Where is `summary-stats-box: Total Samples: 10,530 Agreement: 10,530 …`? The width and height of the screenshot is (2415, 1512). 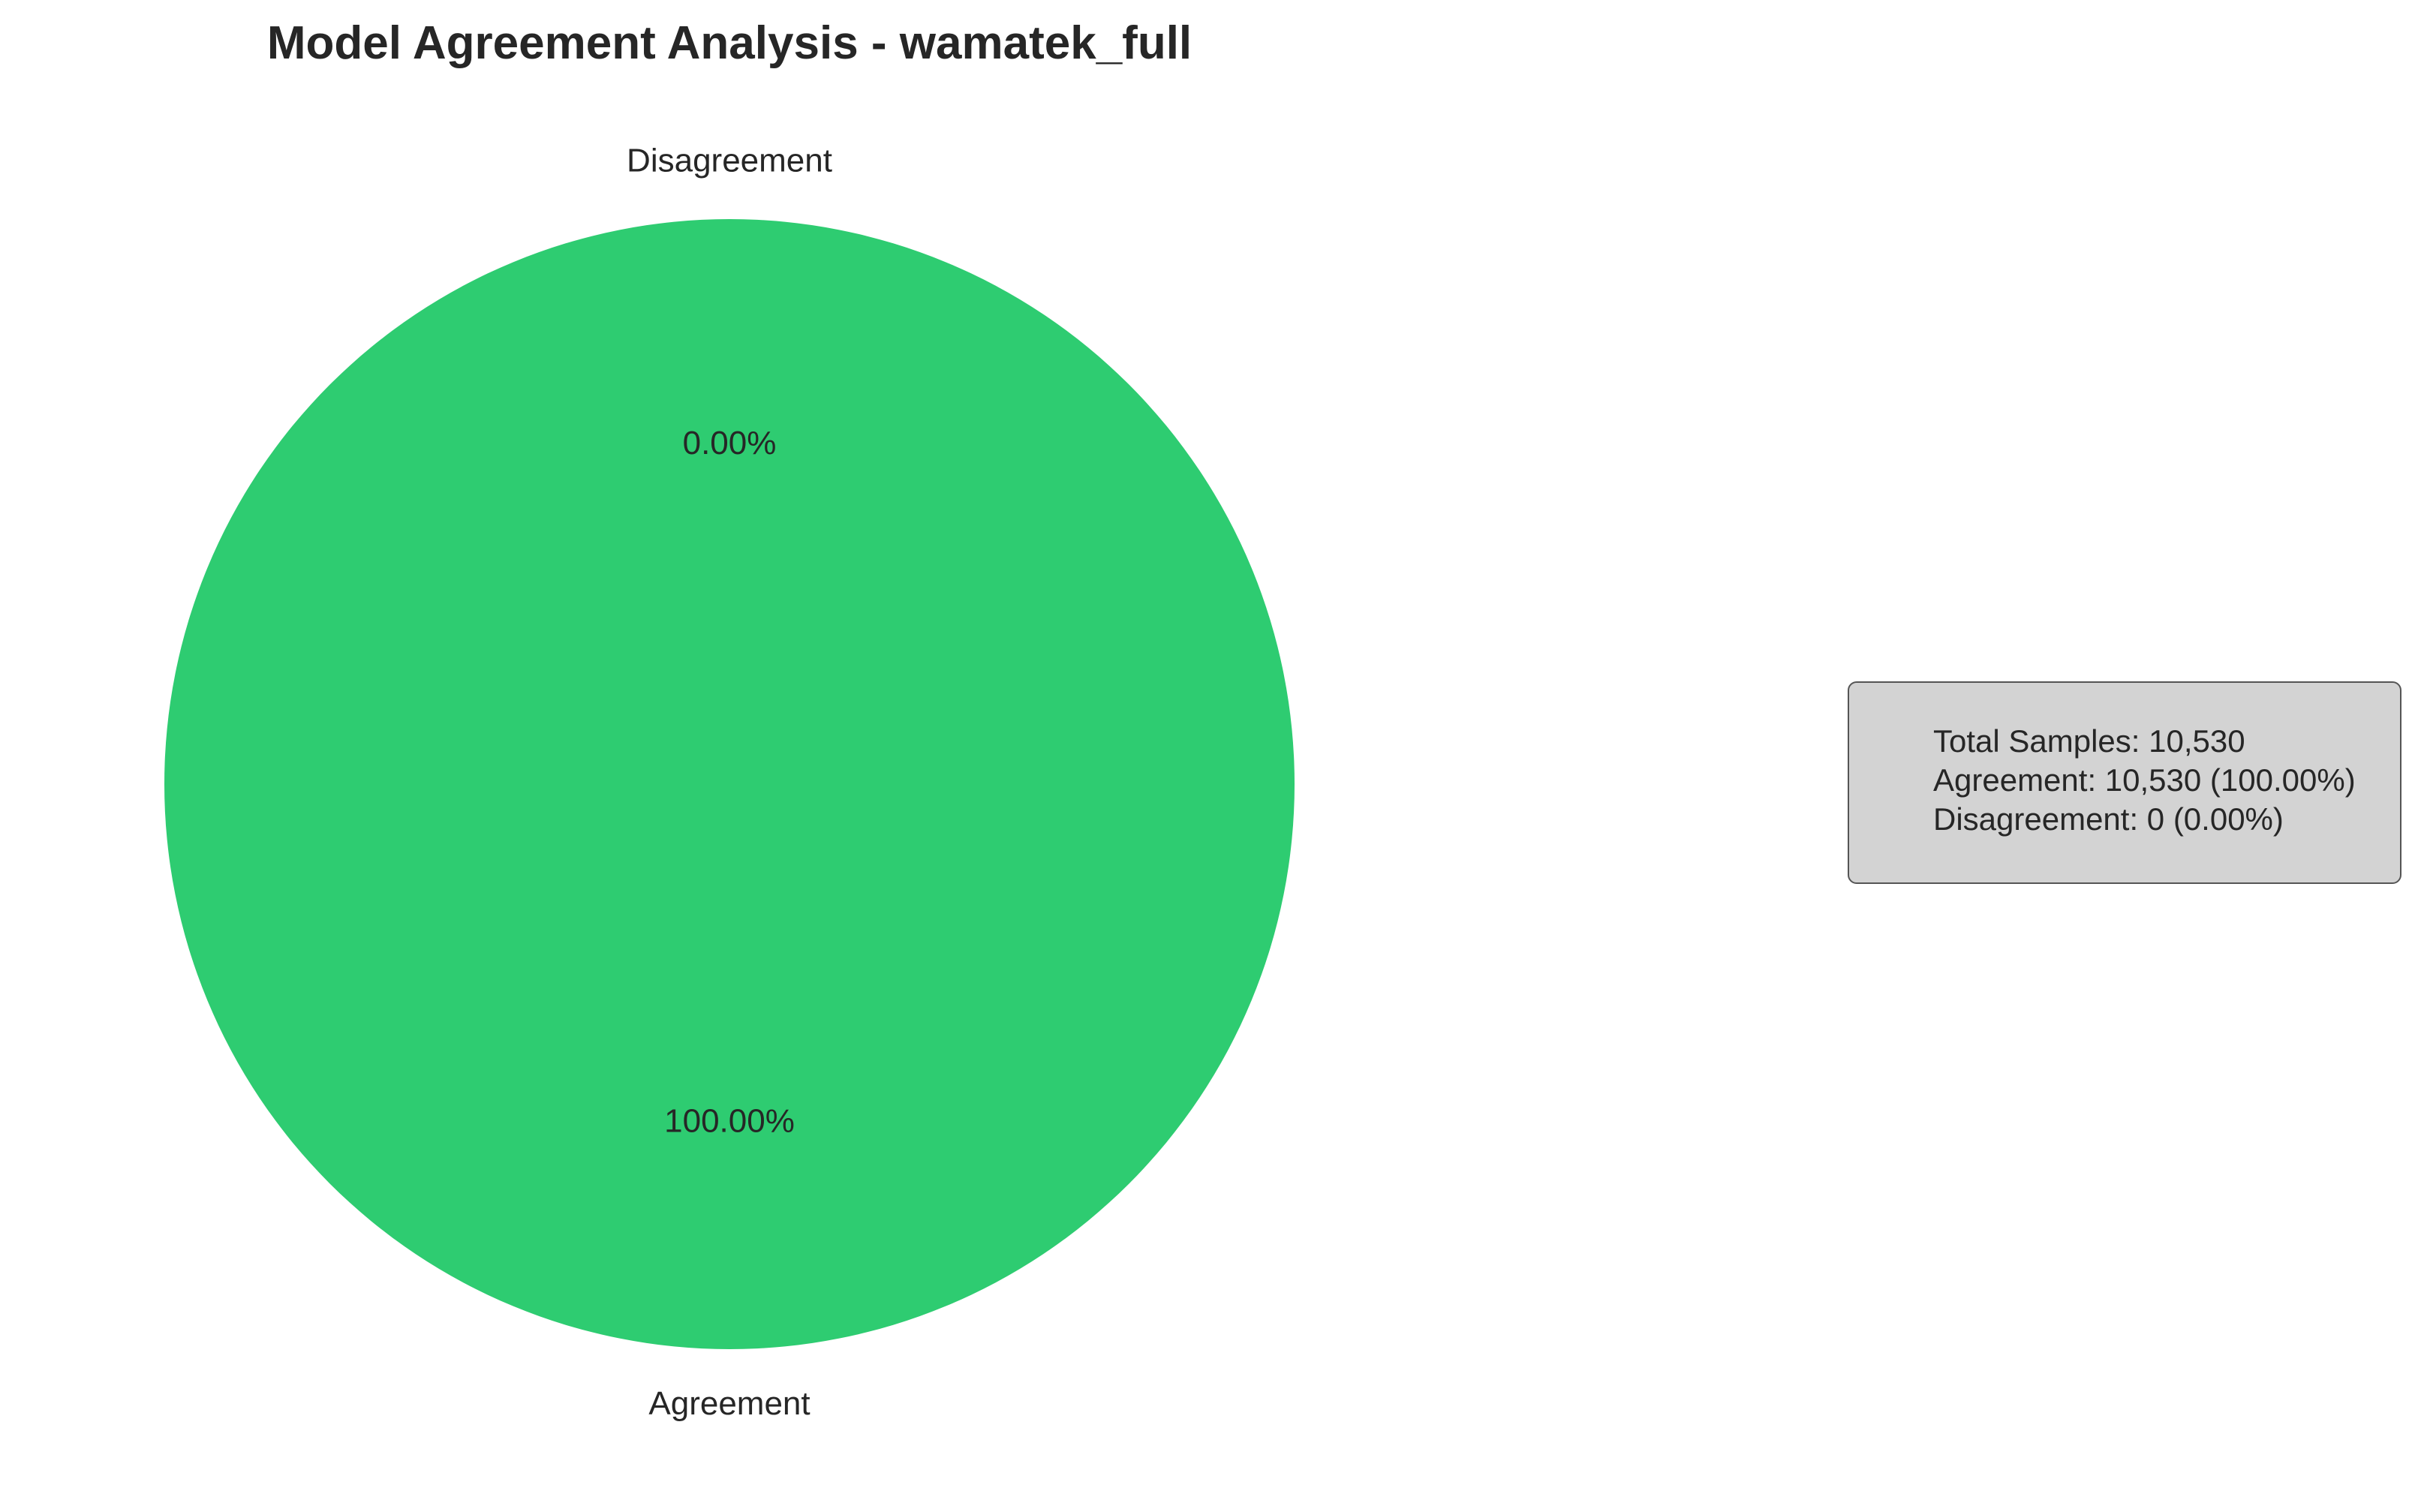
summary-stats-box: Total Samples: 10,530 Agreement: 10,530 … is located at coordinates (2124, 782).